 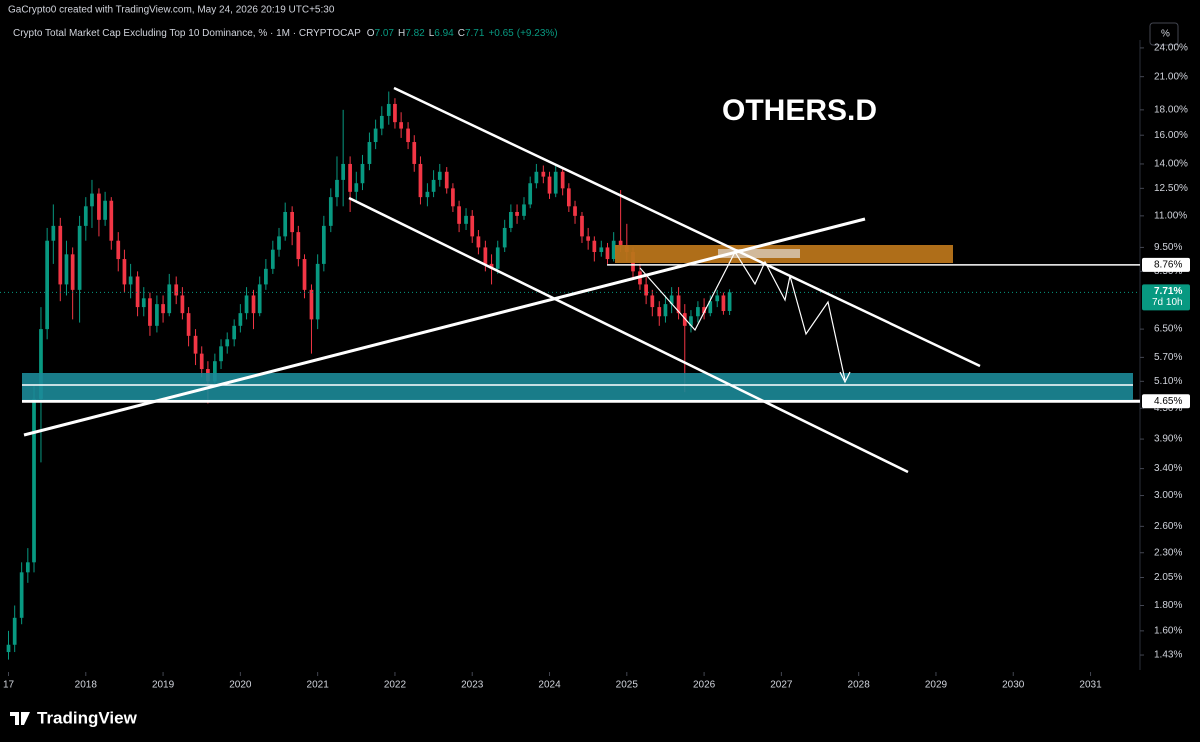 I want to click on y-tick-label: 12.50%, so click(x=1171, y=188).